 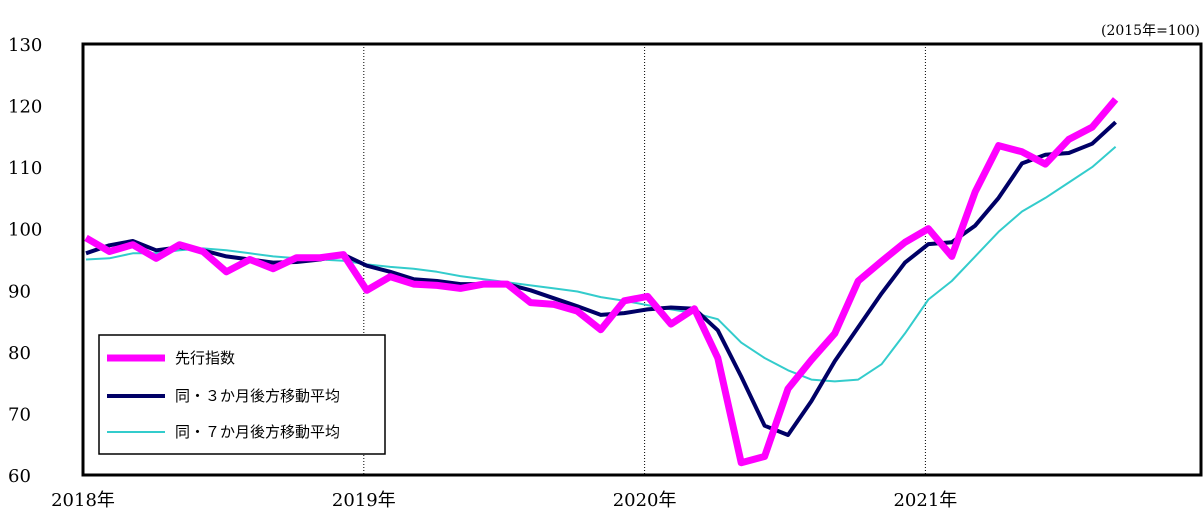 What do you see at coordinates (25, 261) in the screenshot?
I see `y-axis-ticks: 60 70 80 90 100 110 120 130` at bounding box center [25, 261].